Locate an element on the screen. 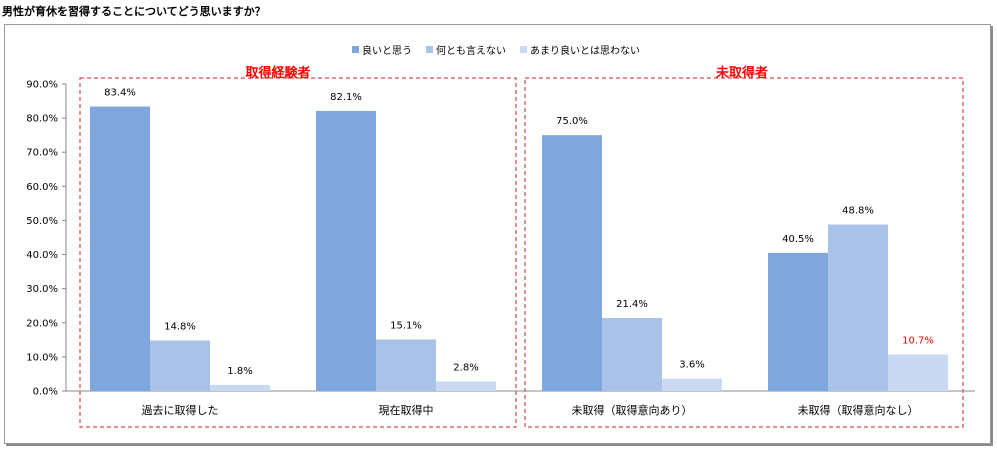 This screenshot has height=449, width=997. legend-swatch-good is located at coordinates (355, 49).